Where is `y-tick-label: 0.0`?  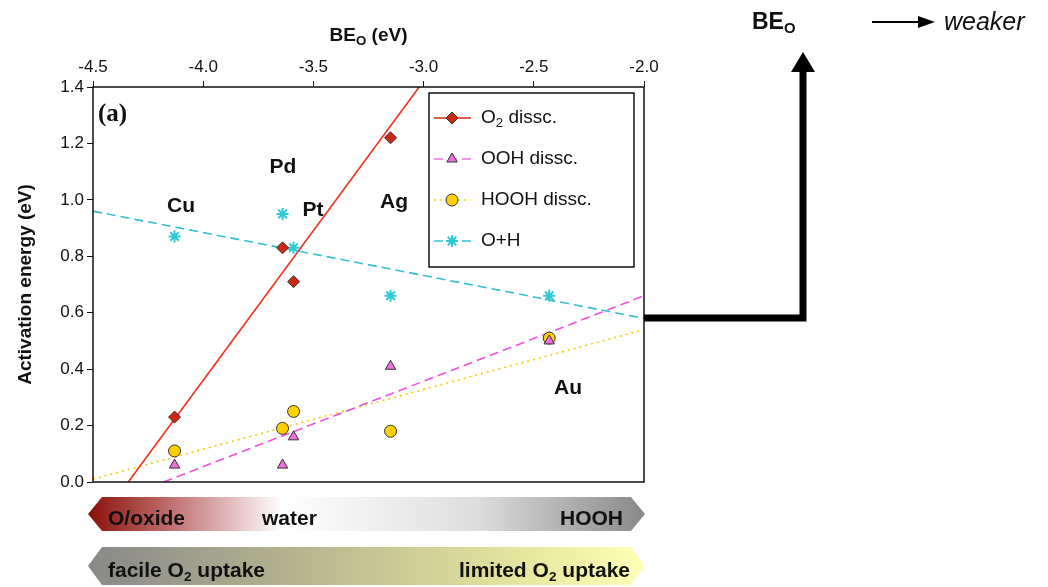 y-tick-label: 0.0 is located at coordinates (72, 481).